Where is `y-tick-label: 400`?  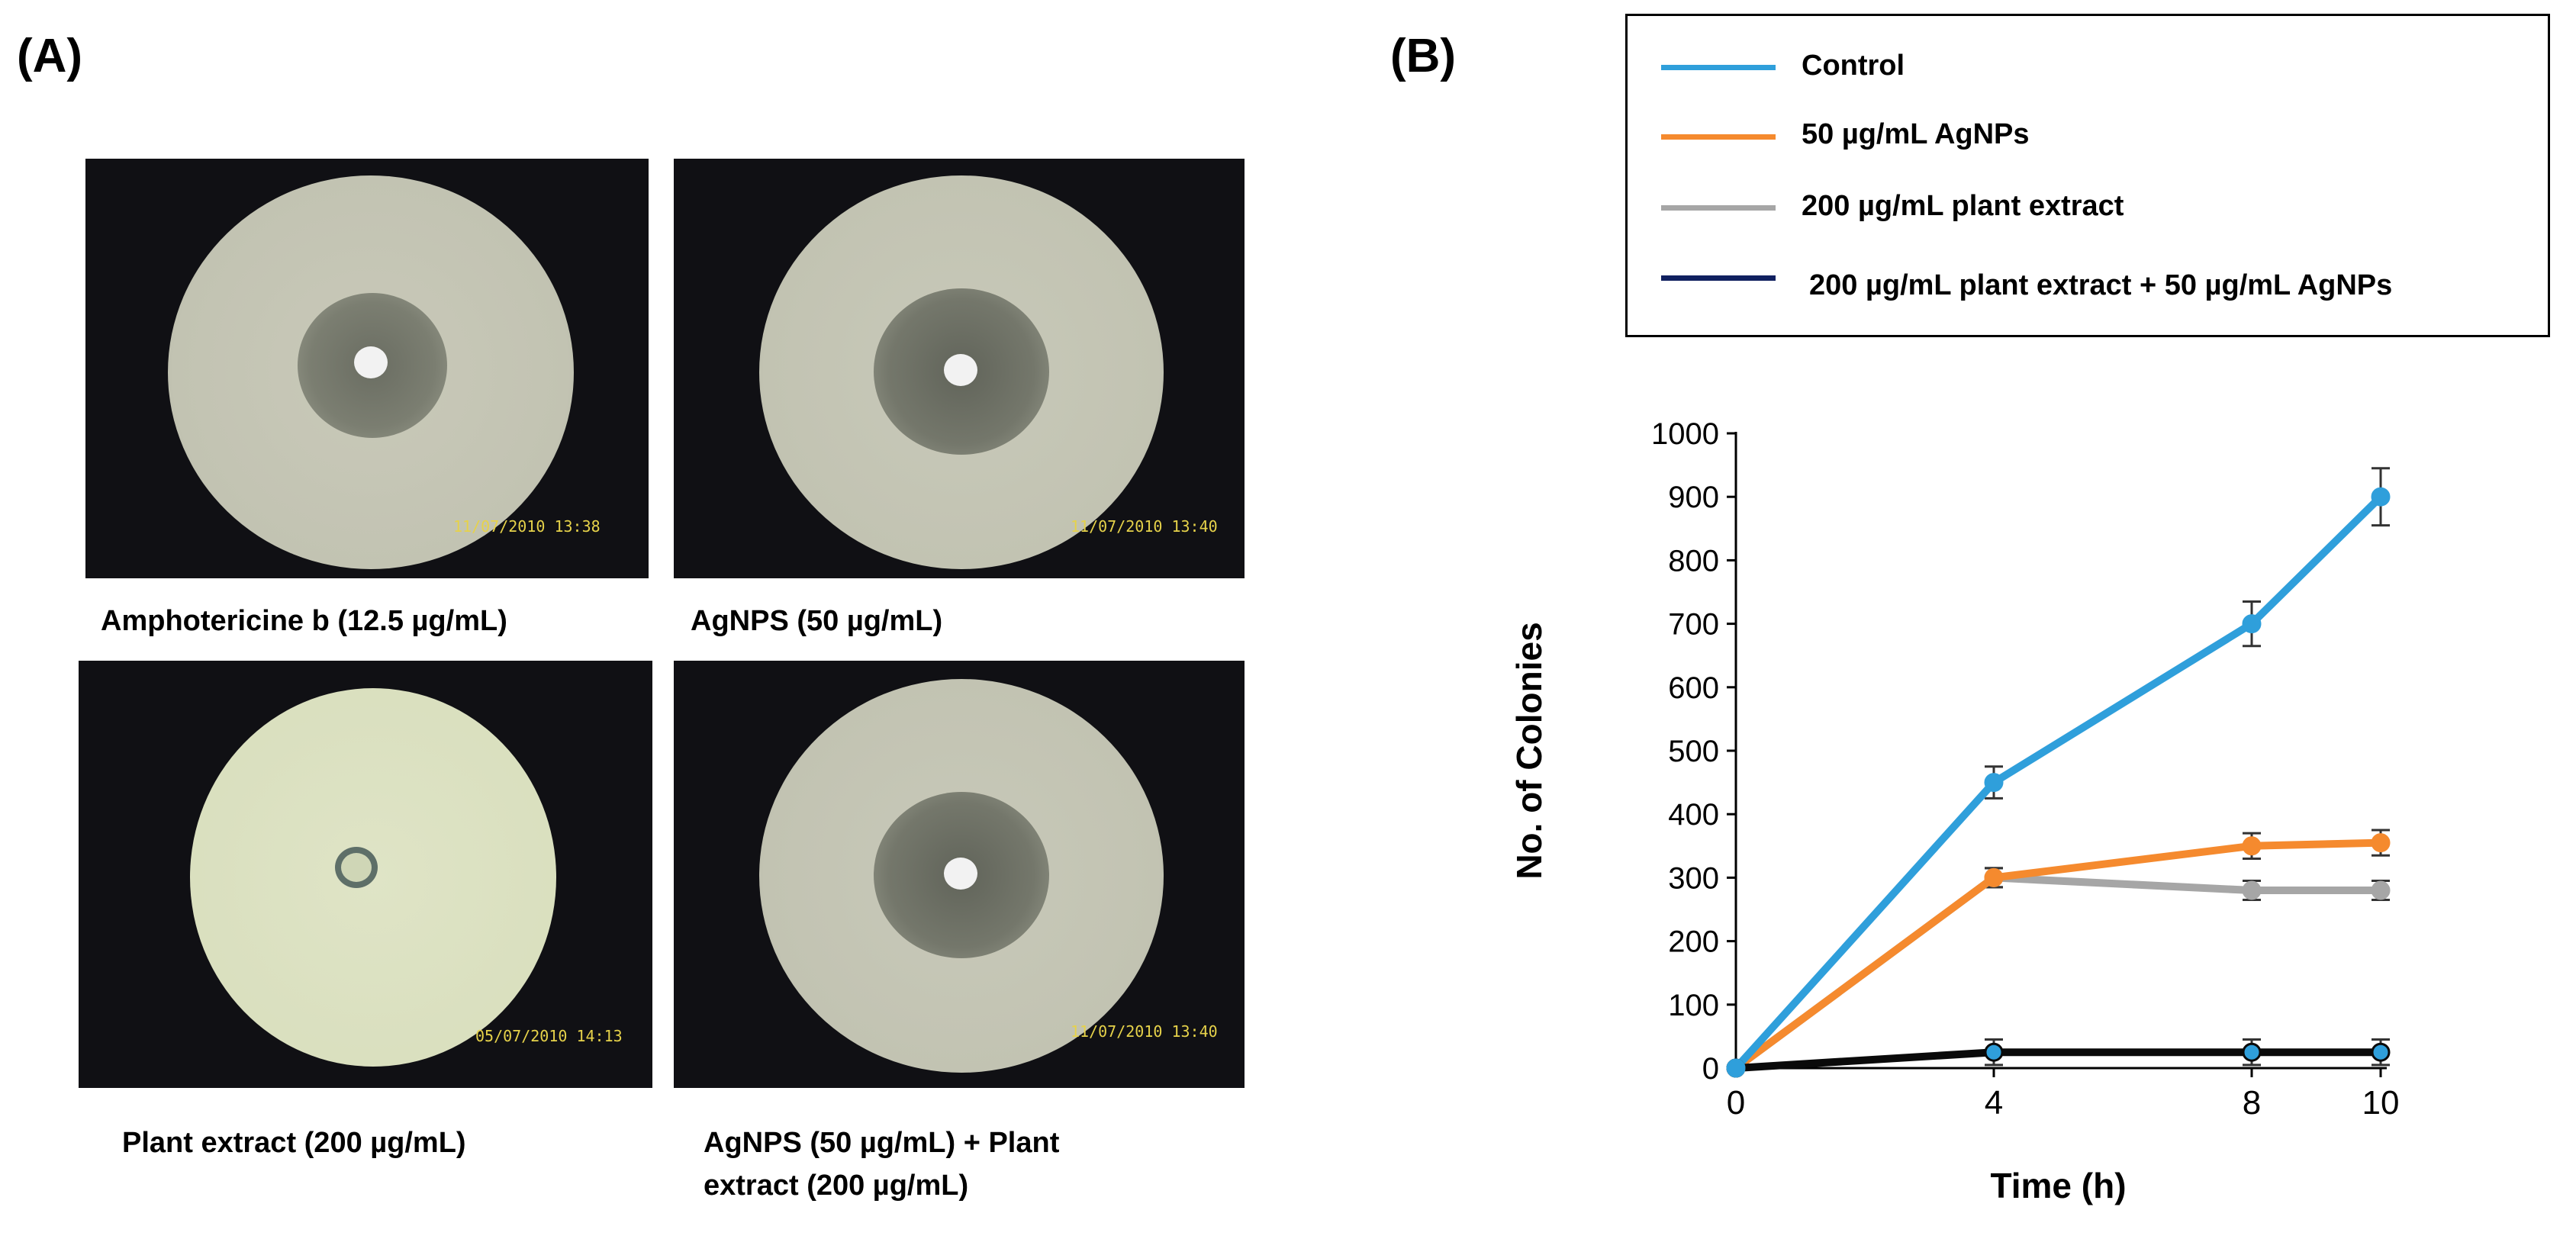 y-tick-label: 400 is located at coordinates (1693, 815).